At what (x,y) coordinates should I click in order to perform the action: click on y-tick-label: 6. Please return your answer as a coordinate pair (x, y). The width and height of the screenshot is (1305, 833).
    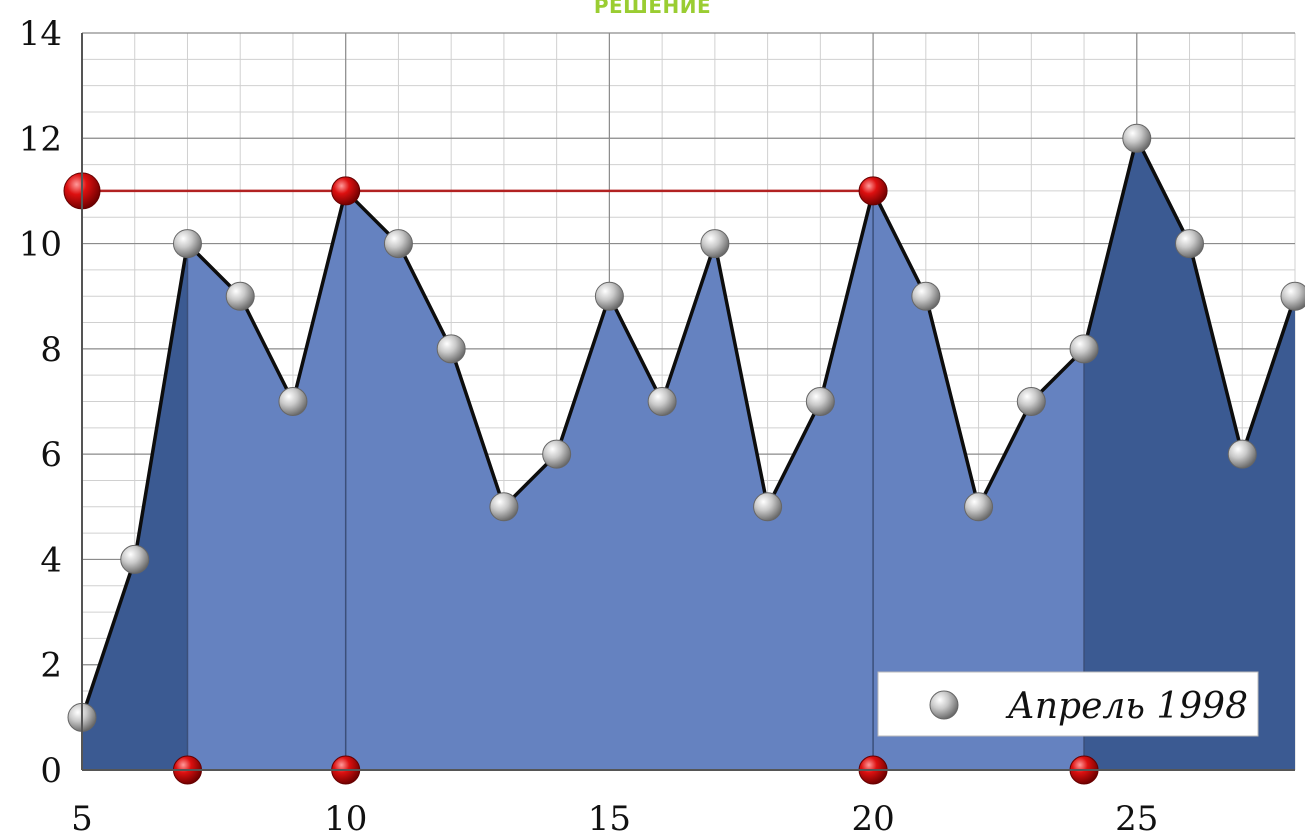
    Looking at the image, I should click on (51, 455).